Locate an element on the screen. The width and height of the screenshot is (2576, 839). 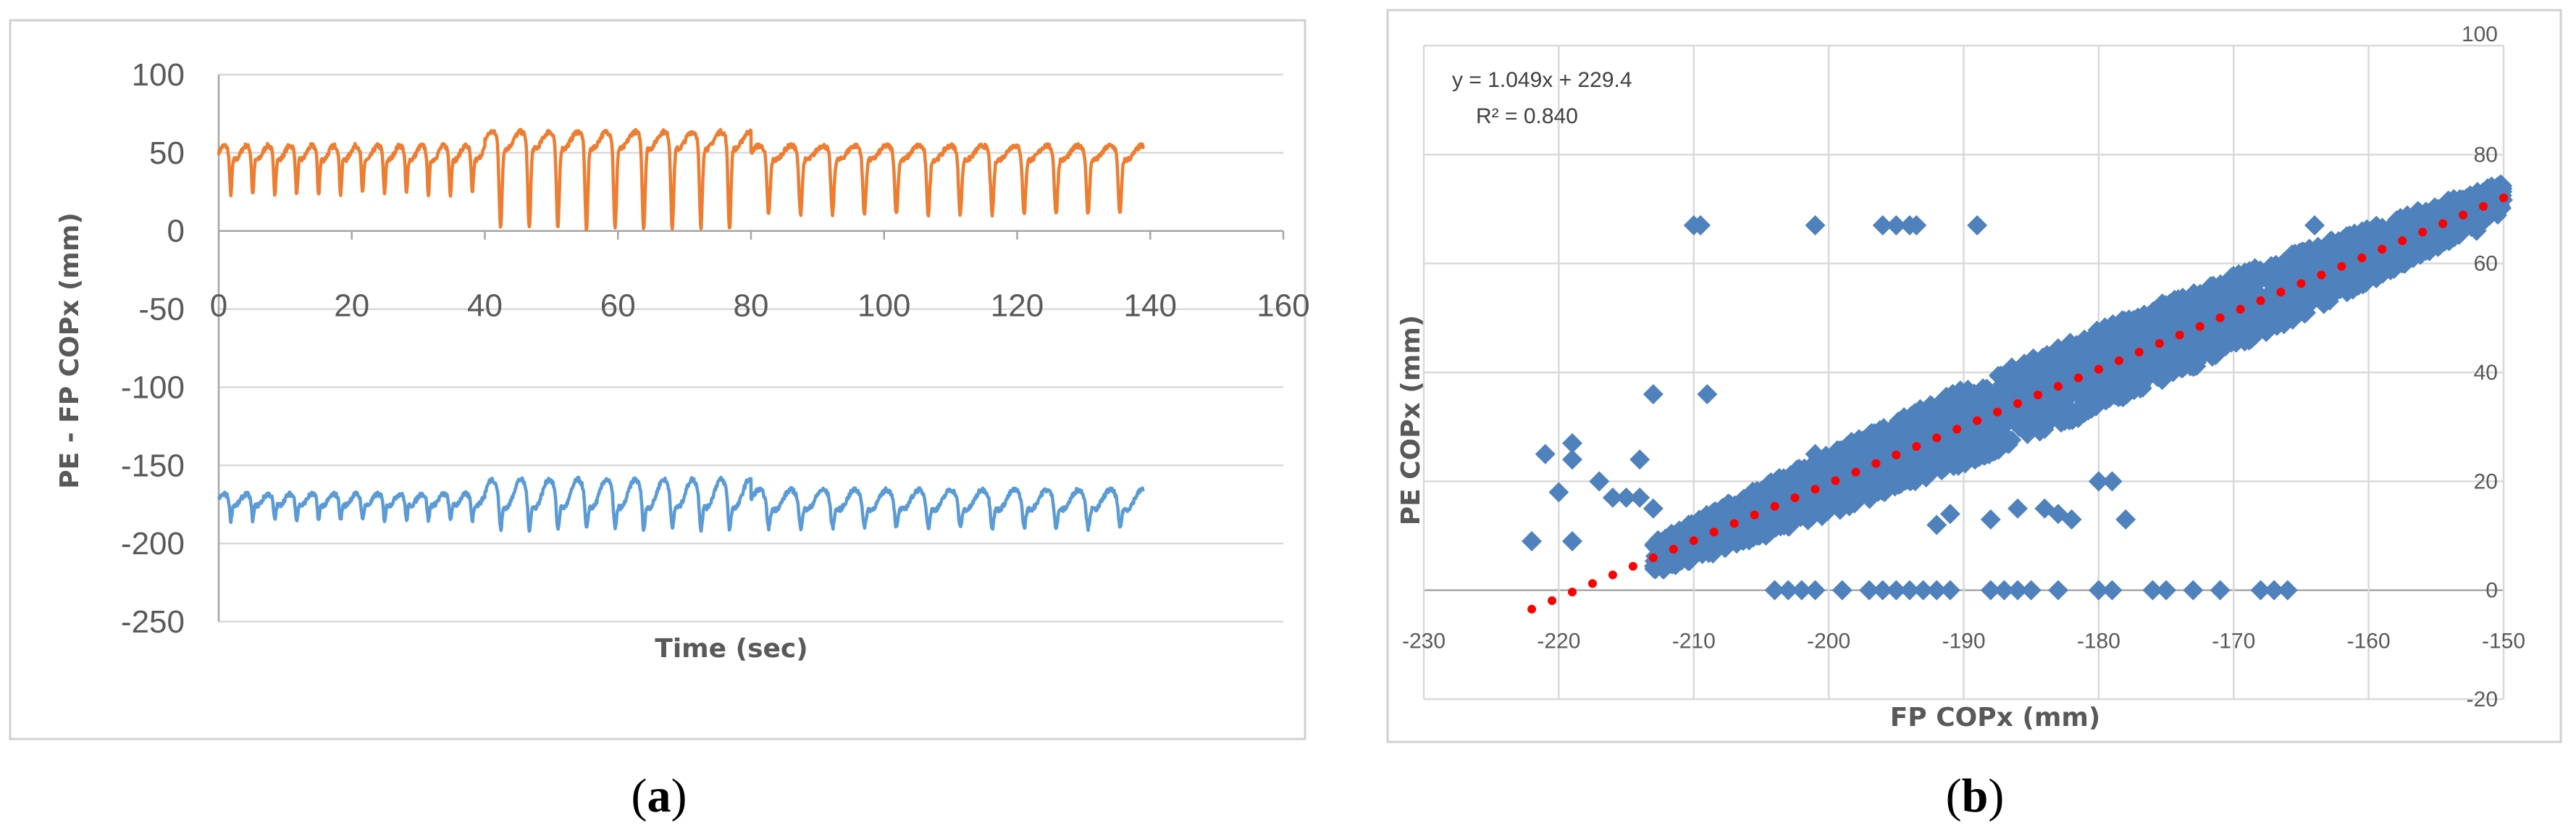
chart-a-y-tick-label: -100 is located at coordinates (153, 387).